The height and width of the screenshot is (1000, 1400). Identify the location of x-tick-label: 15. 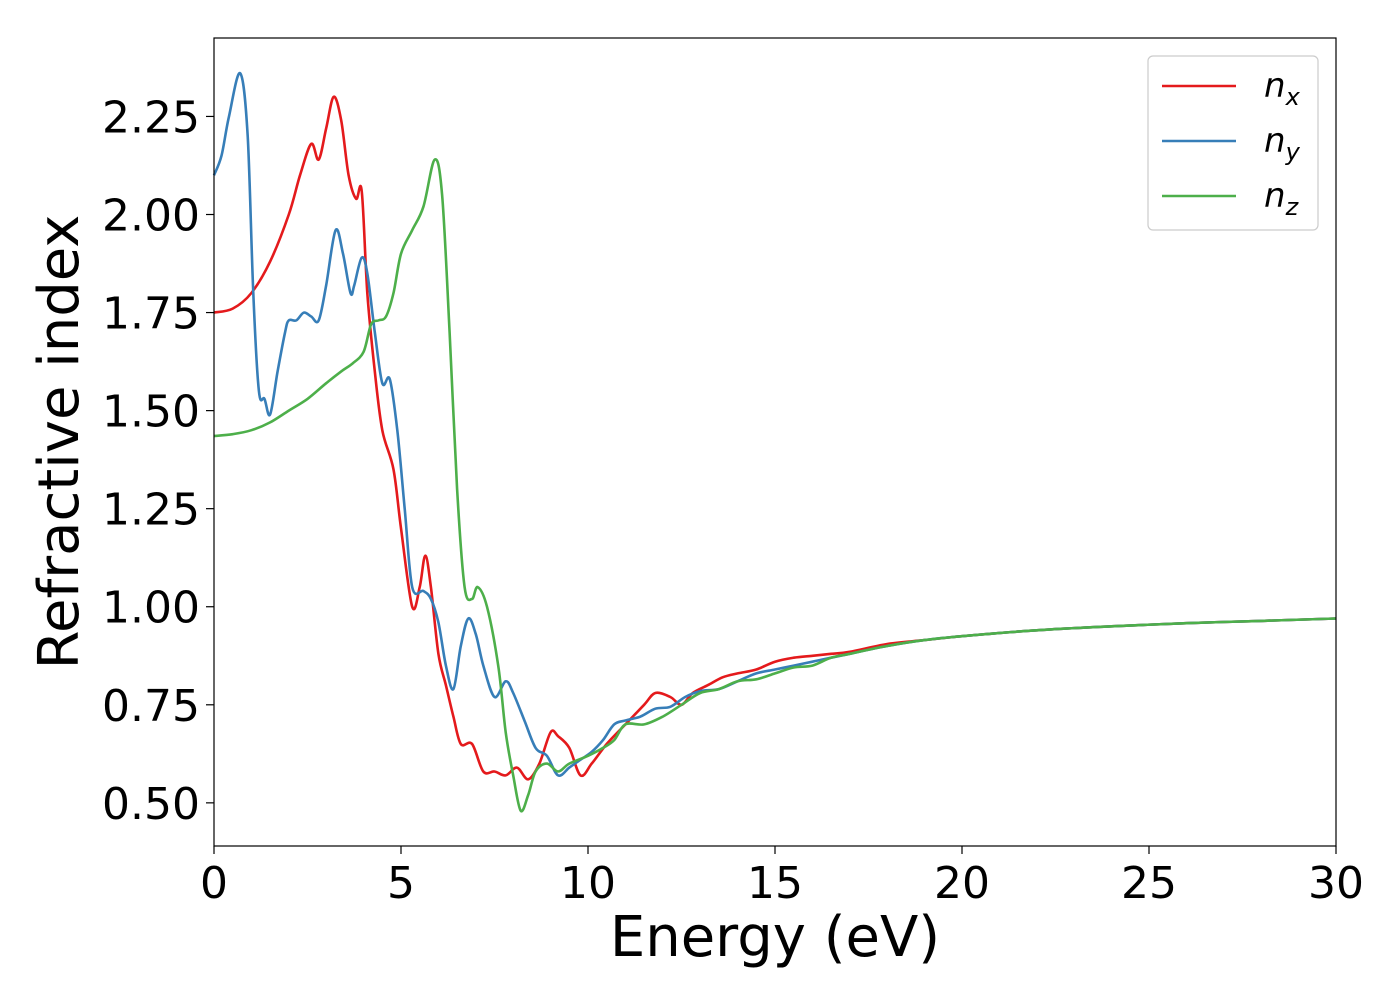
(775, 883).